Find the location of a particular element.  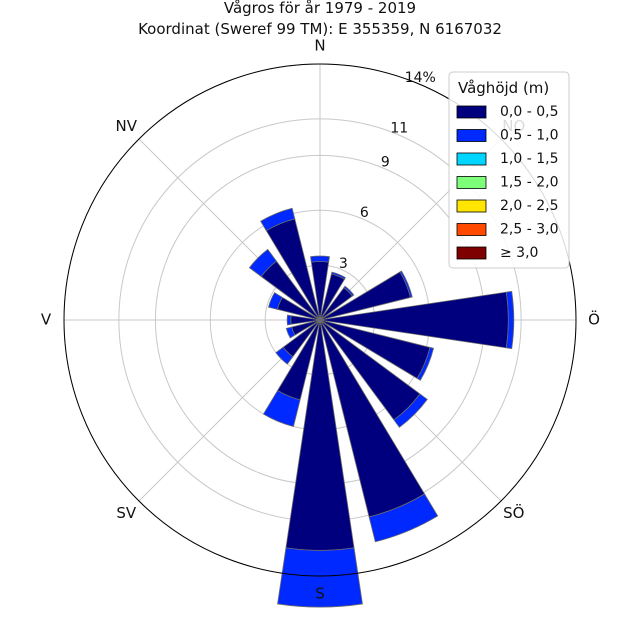

bar-22.5-bin-1 is located at coordinates (338, 275).